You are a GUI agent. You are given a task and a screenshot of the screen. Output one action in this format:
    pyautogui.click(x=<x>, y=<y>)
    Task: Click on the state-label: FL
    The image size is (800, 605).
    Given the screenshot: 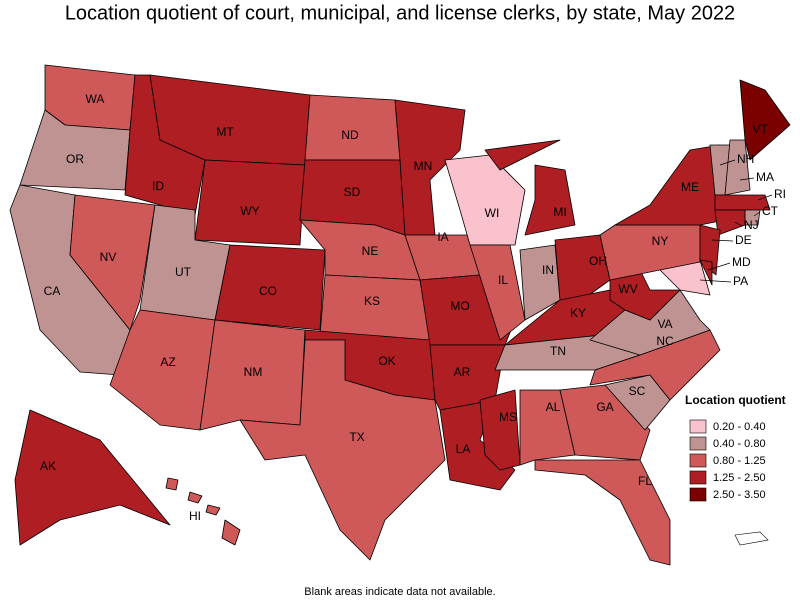 What is the action you would take?
    pyautogui.click(x=645, y=481)
    